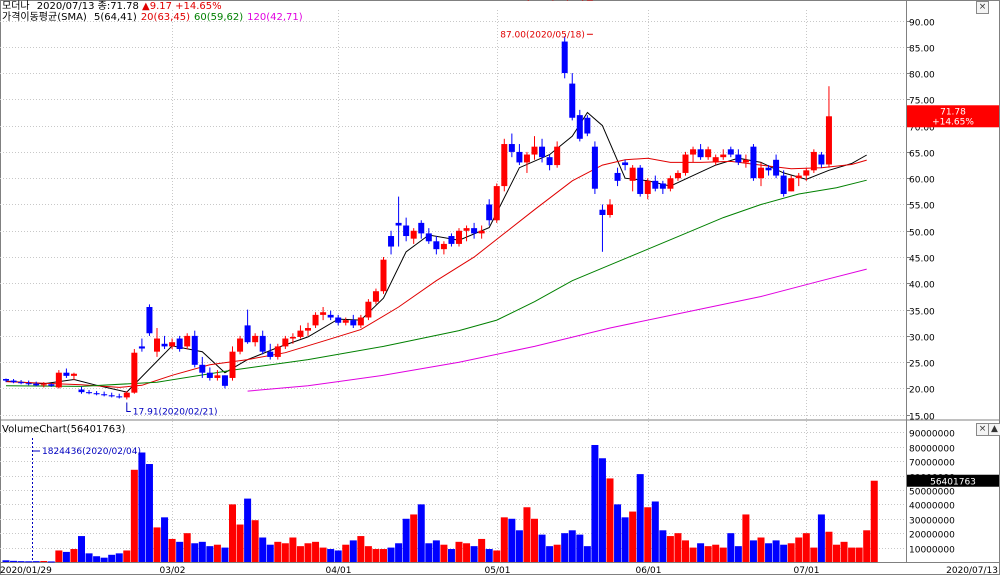  Describe the element at coordinates (91, 452) in the screenshot. I see `volume-low-label: 1824436(2020/02/04)` at that location.